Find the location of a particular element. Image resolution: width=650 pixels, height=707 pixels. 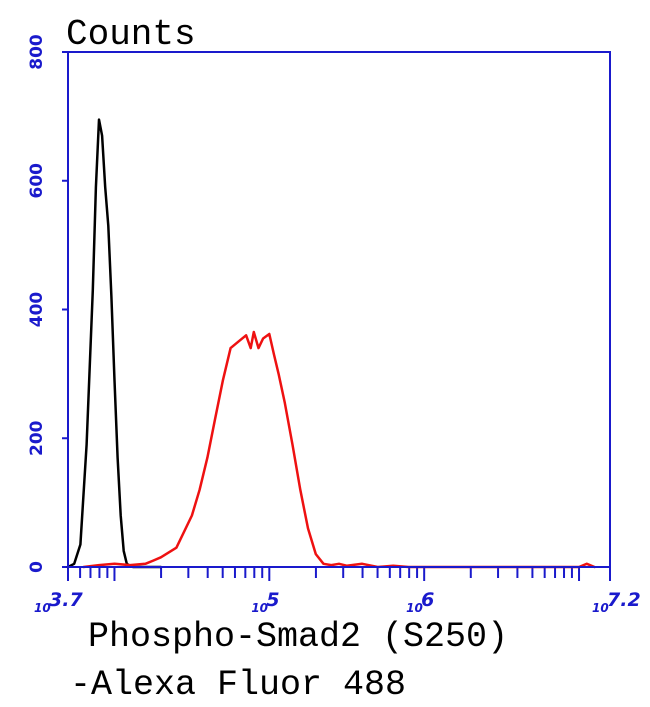

x-tick-label-exponent: 5 is located at coordinates (272, 600).